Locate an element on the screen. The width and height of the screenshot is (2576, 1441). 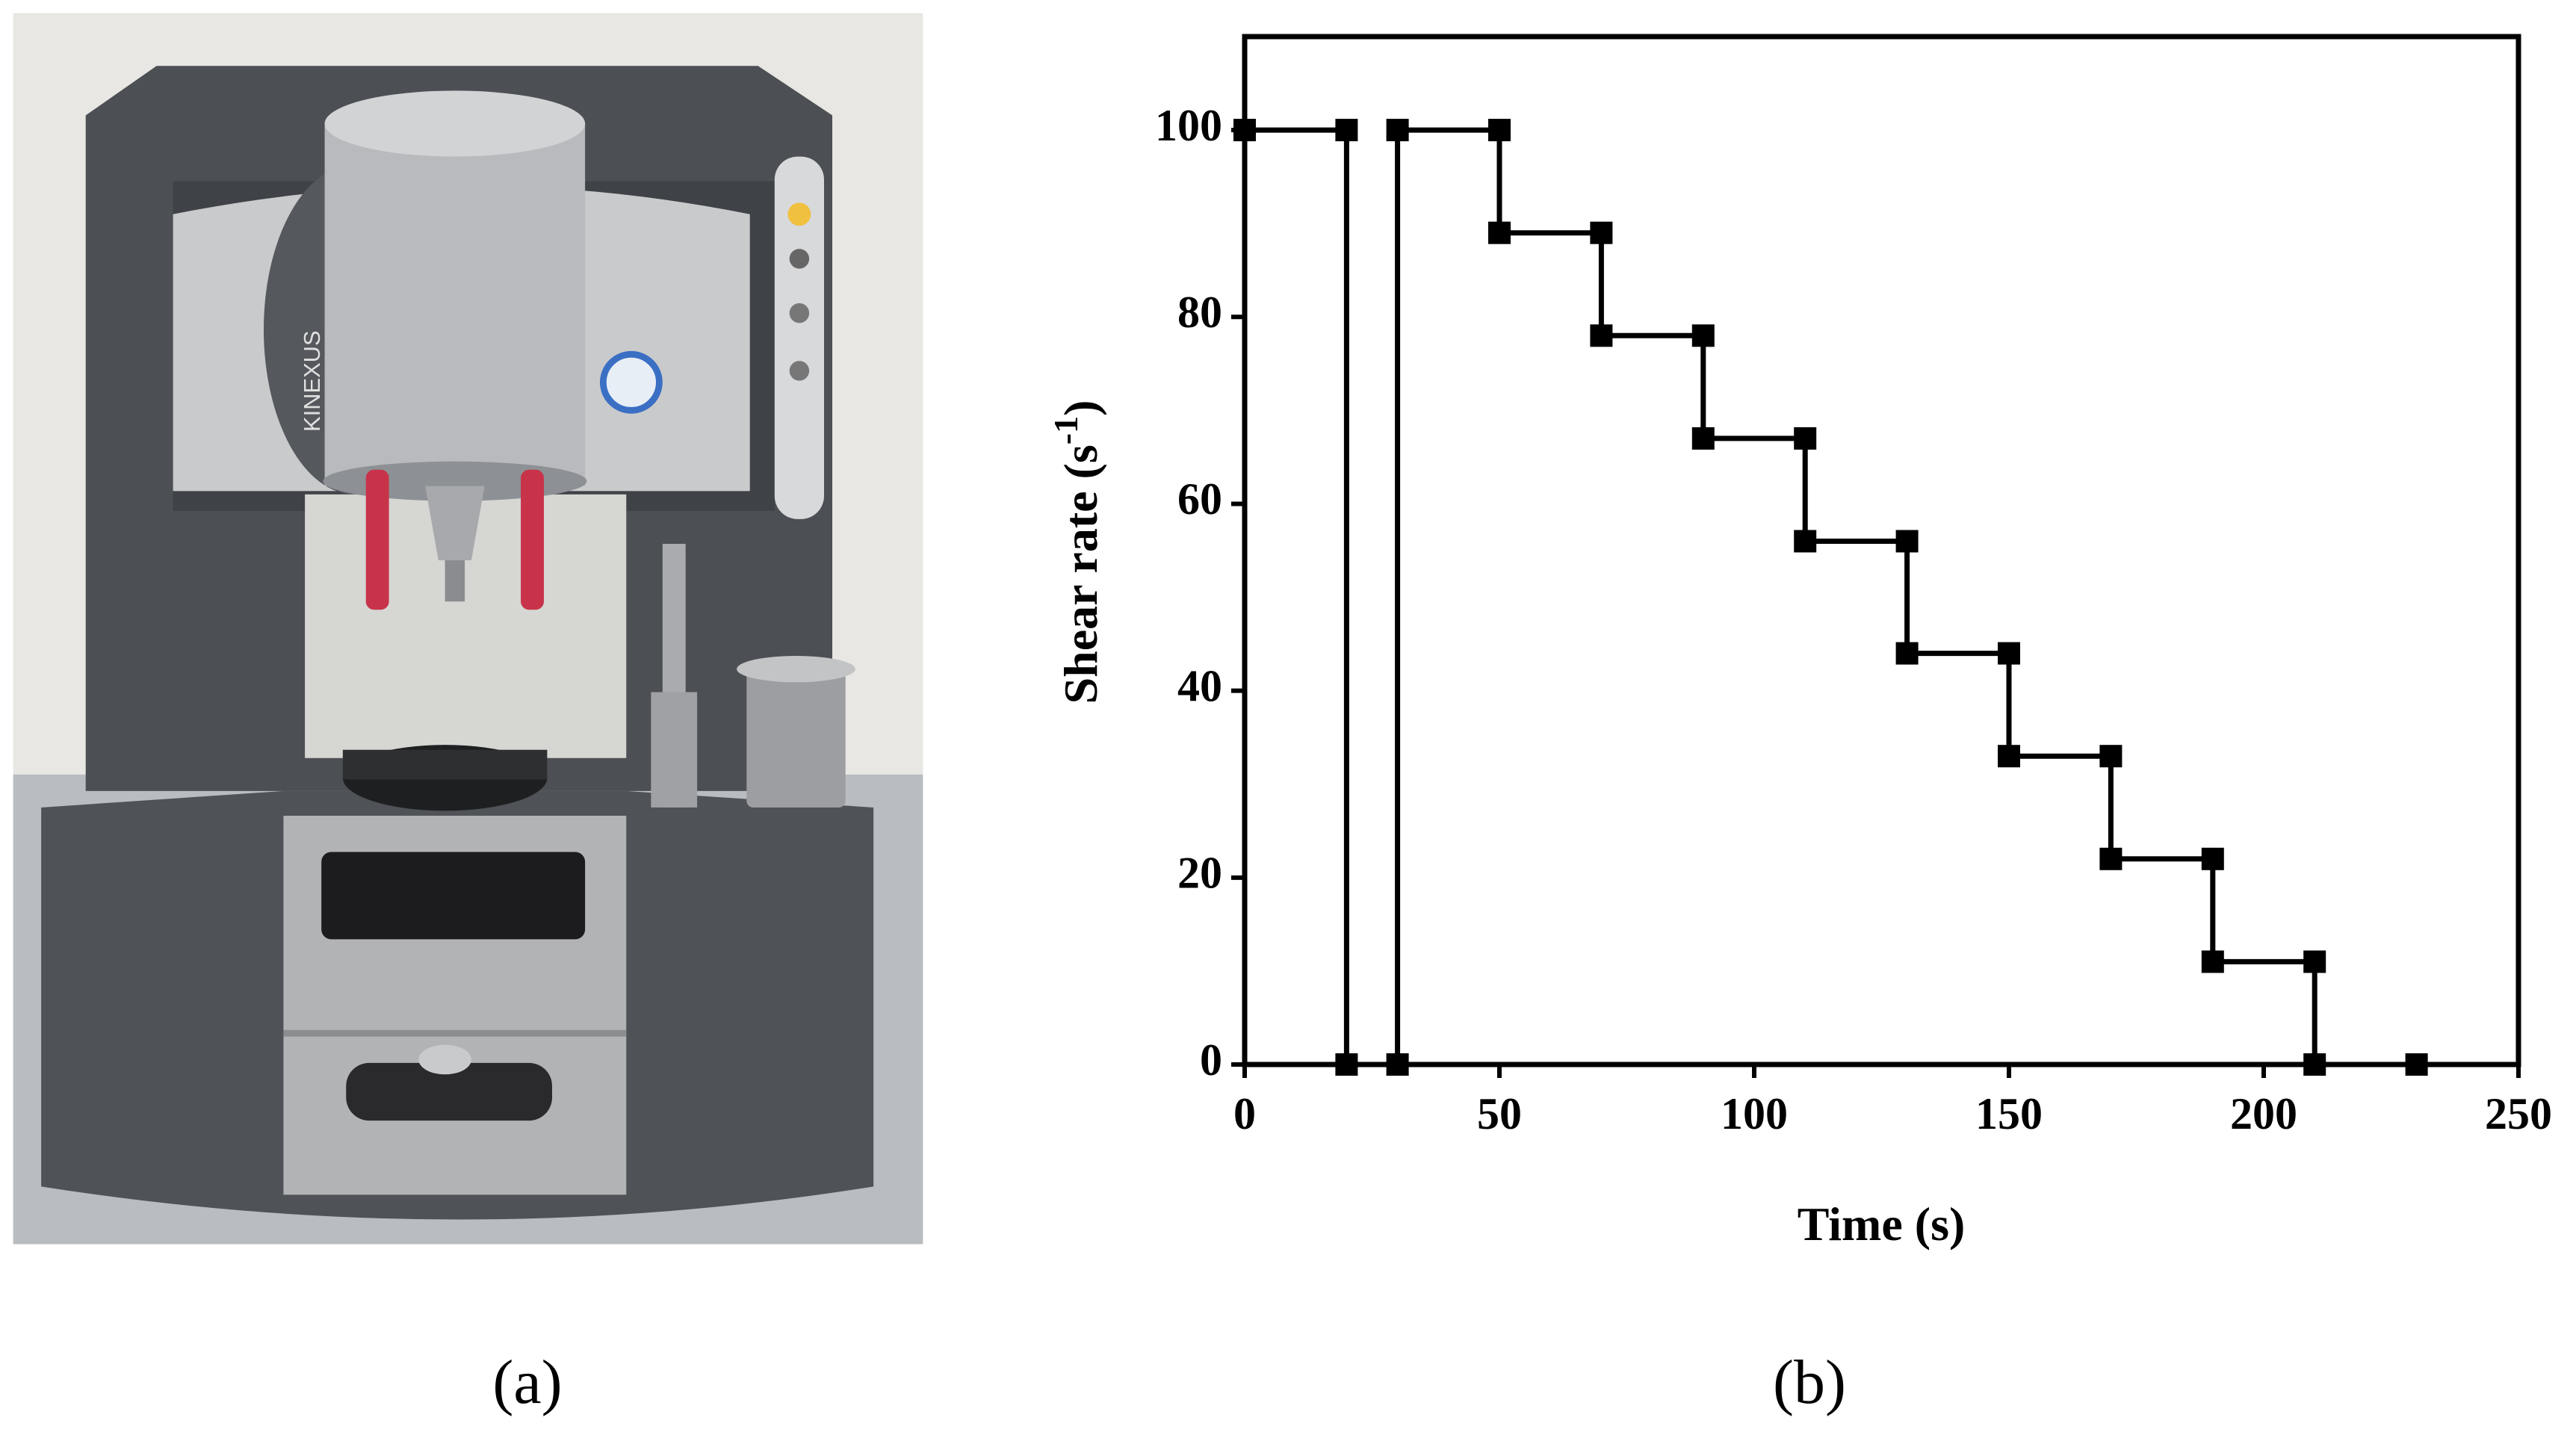
y-tick-label: 60 is located at coordinates (1199, 499).